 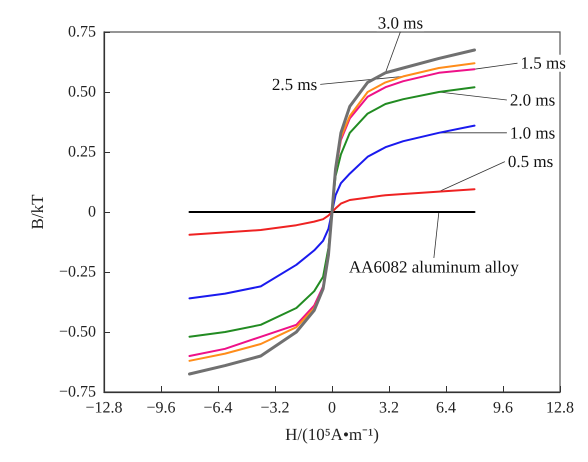 I want to click on x-tick-label: −12.8, so click(x=104, y=408).